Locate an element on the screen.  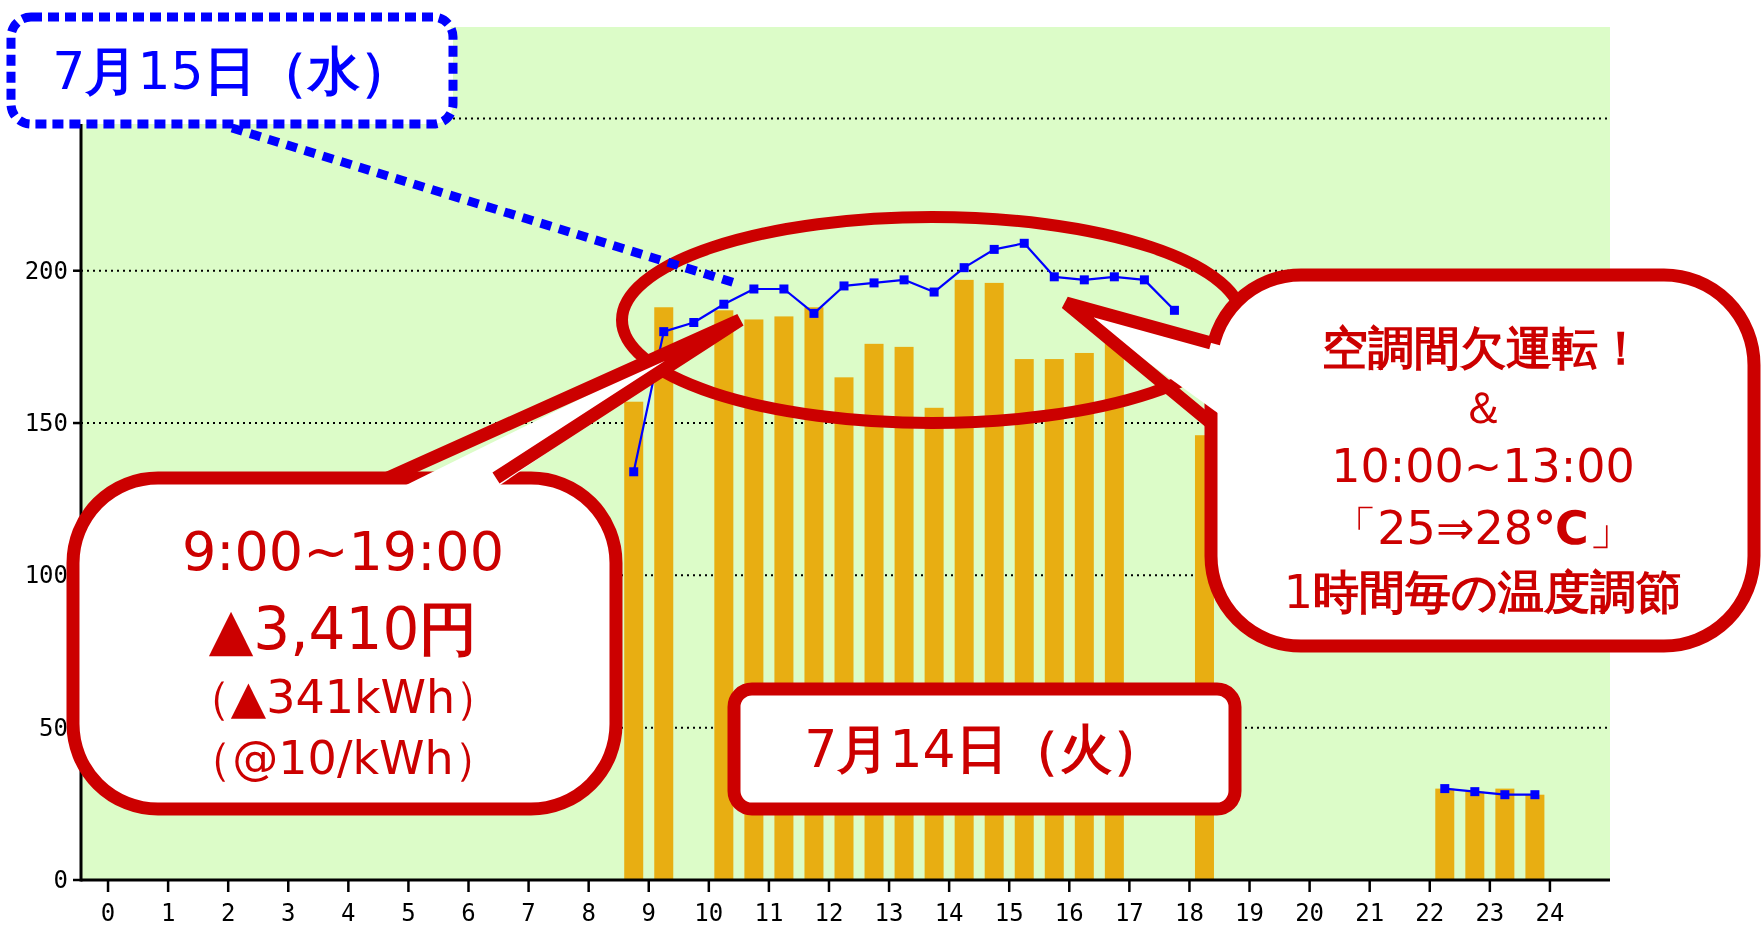
annotation: ▲3,410円 is located at coordinates (343, 629).